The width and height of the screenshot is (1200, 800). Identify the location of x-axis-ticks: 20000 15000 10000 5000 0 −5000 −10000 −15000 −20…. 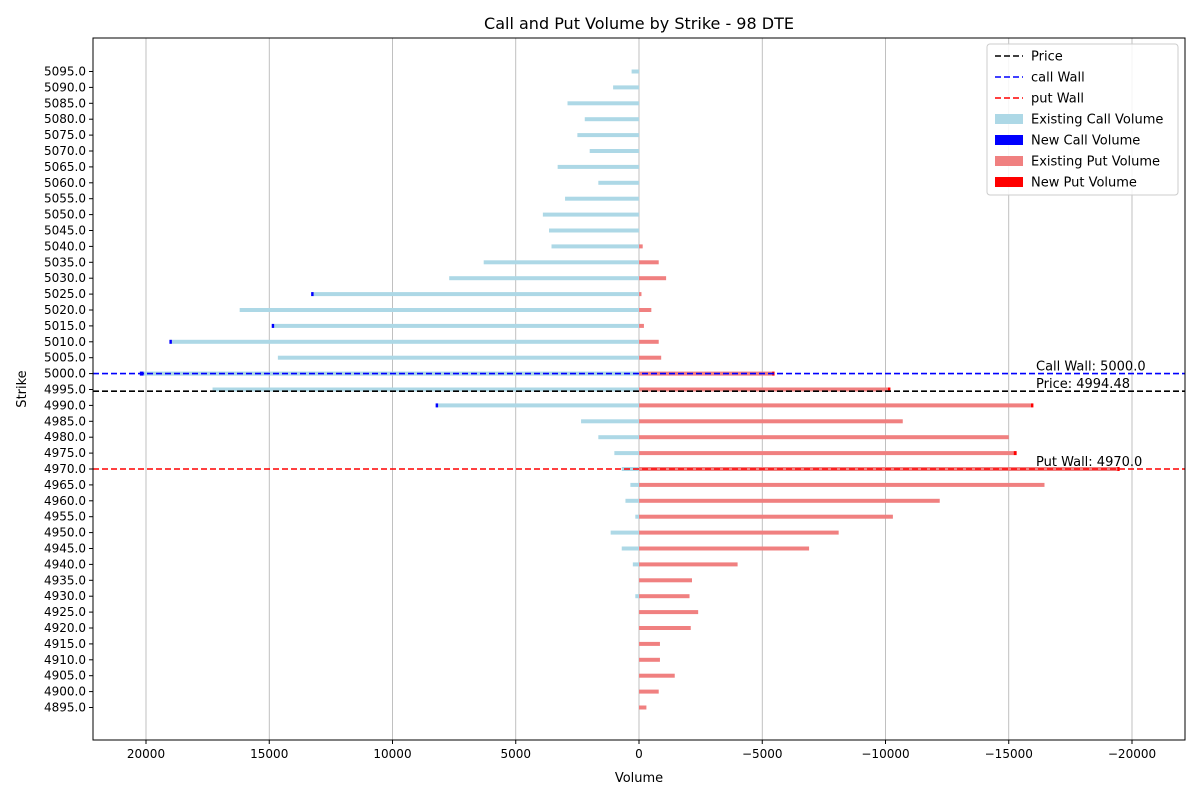
(641, 750).